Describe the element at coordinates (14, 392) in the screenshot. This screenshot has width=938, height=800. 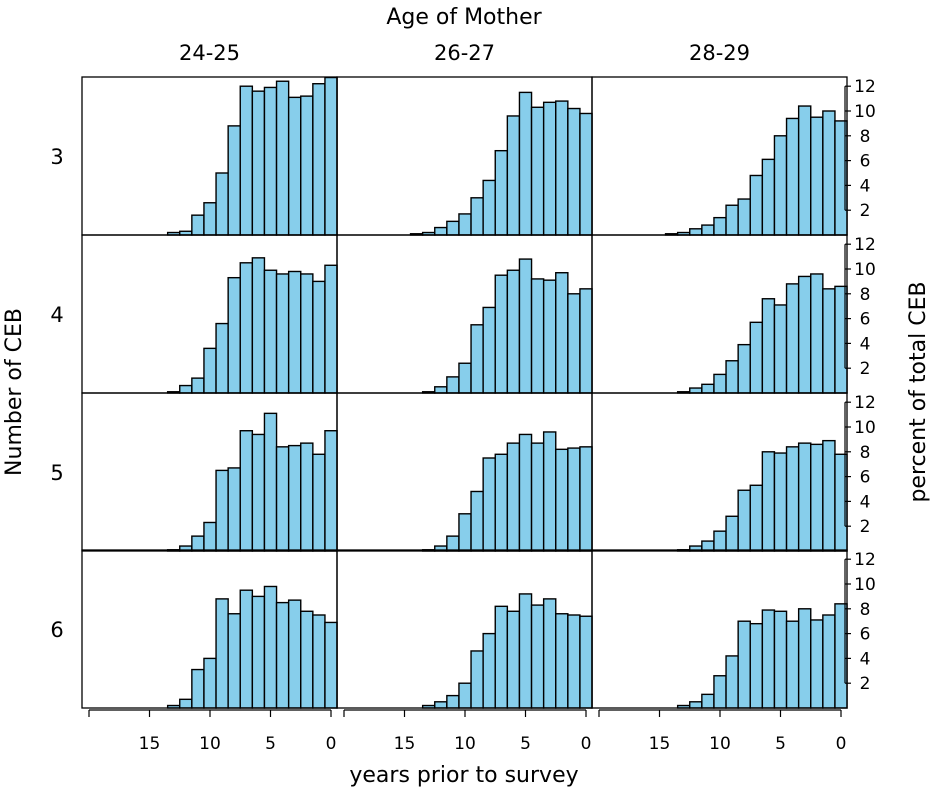
I see `y-axis-label-left: Number of CEB` at that location.